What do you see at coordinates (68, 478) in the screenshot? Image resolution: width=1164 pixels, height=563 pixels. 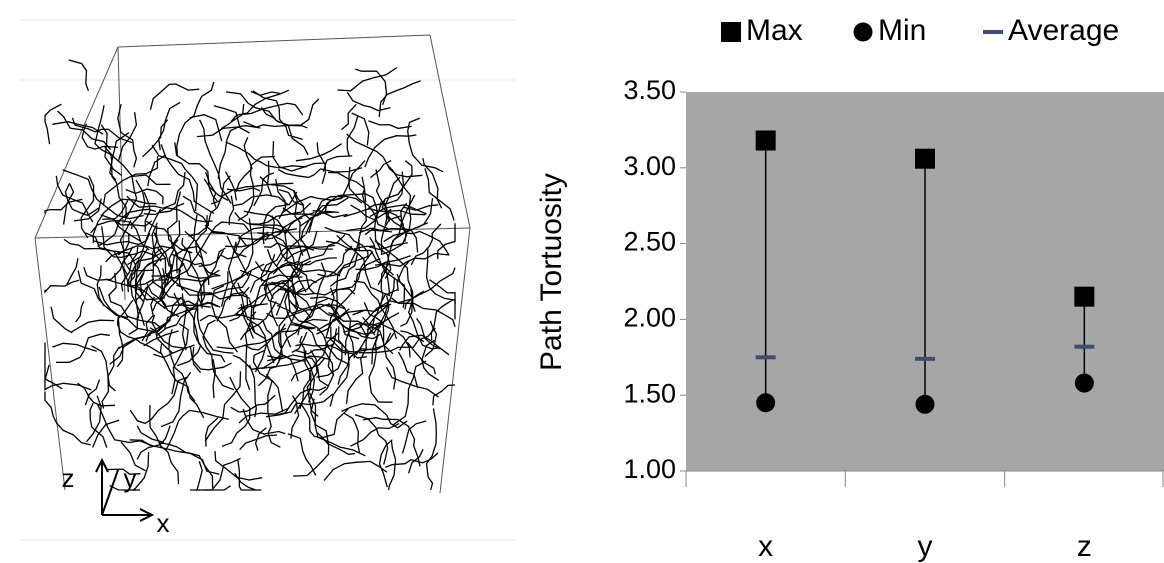 I see `axis-triad-label: z` at bounding box center [68, 478].